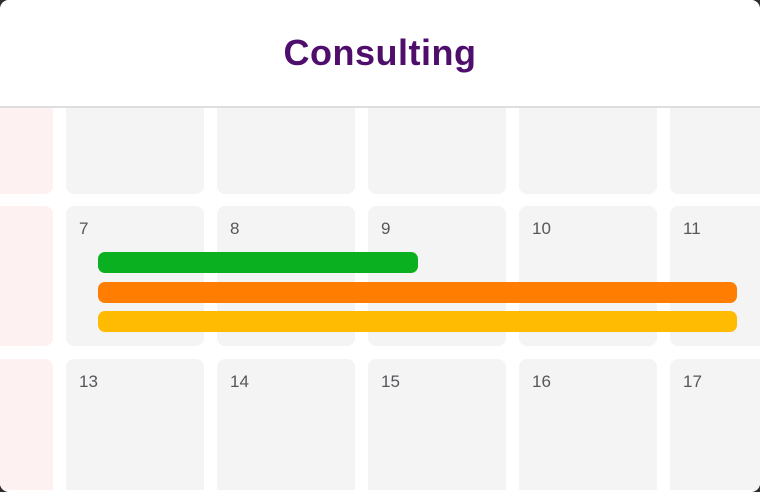 This screenshot has width=760, height=492. What do you see at coordinates (417, 321) in the screenshot?
I see `event-bar-yellow-event` at bounding box center [417, 321].